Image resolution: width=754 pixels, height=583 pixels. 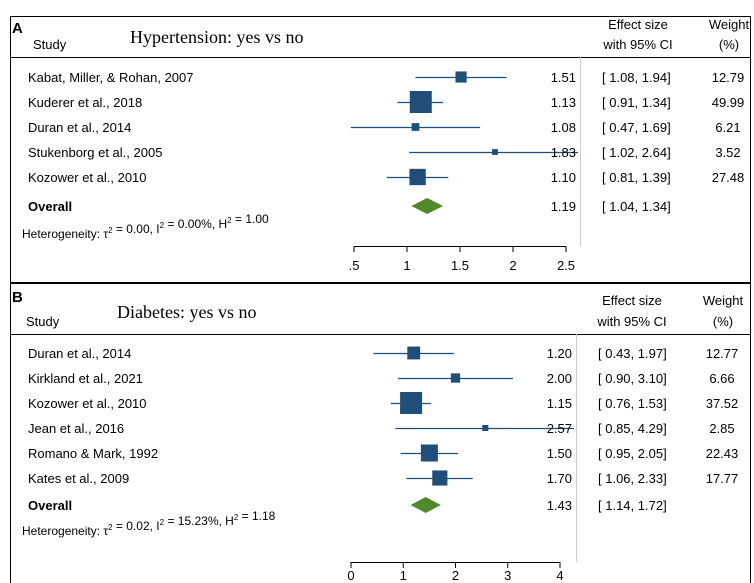 I want to click on confidence-interval-text: [ 1.08, 1.94], so click(x=636, y=77).